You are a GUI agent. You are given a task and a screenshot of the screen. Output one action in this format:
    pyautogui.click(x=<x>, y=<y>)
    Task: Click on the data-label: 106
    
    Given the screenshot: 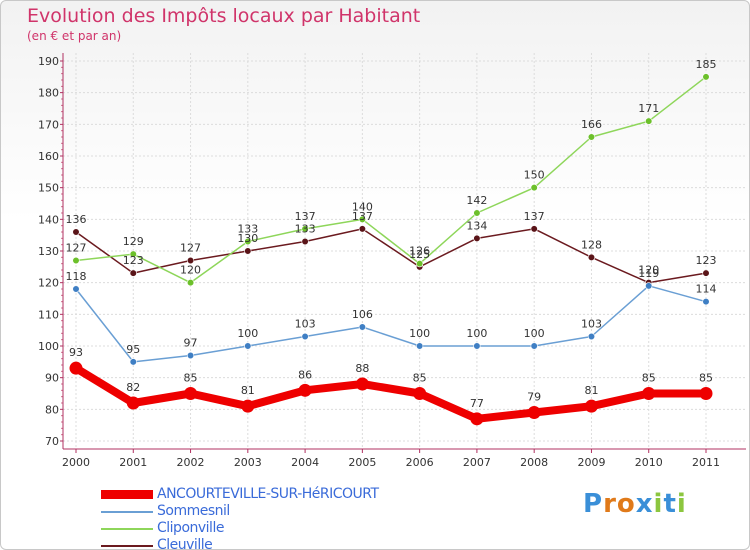 What is the action you would take?
    pyautogui.click(x=362, y=314)
    